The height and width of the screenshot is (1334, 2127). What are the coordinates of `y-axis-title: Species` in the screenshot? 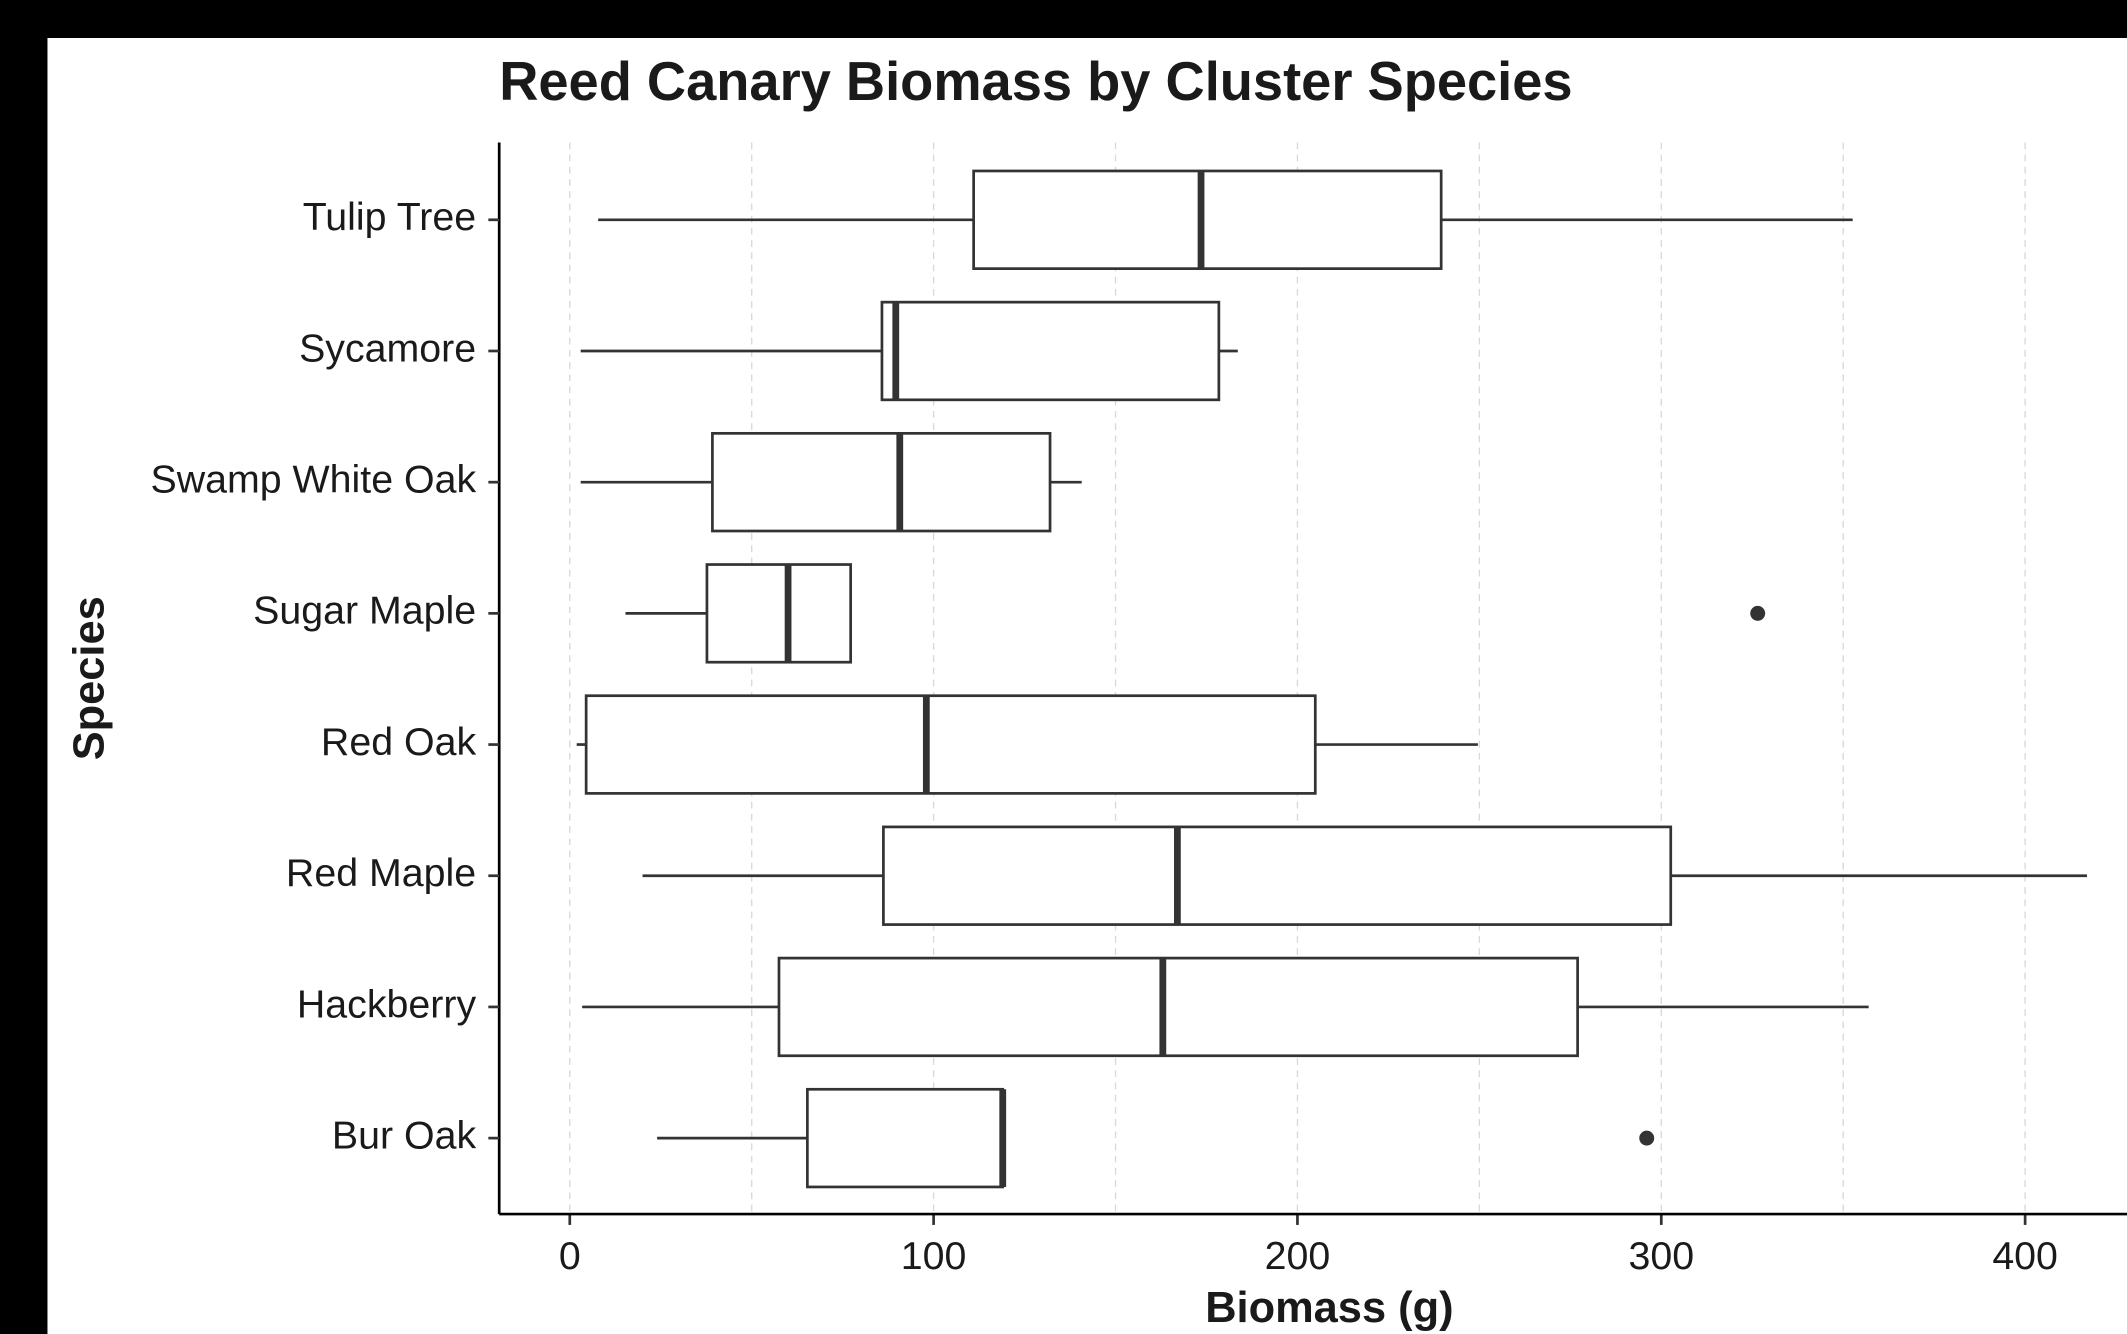 It's located at (90, 678).